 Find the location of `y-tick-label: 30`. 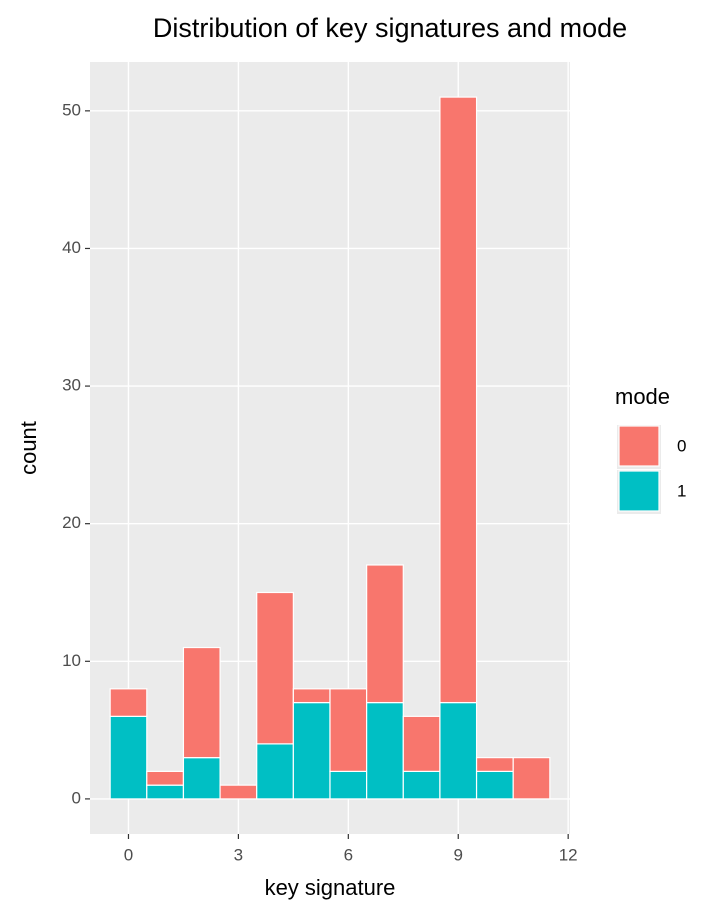

y-tick-label: 30 is located at coordinates (71, 385).